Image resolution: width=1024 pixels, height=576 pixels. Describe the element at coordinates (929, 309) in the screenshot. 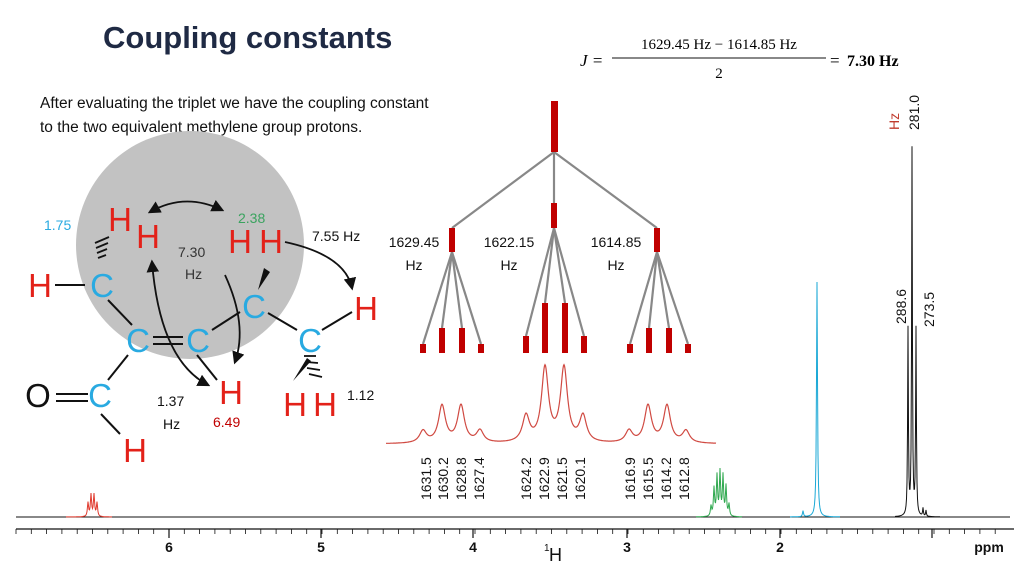

I see `peak-label-273-5: 273.5` at that location.